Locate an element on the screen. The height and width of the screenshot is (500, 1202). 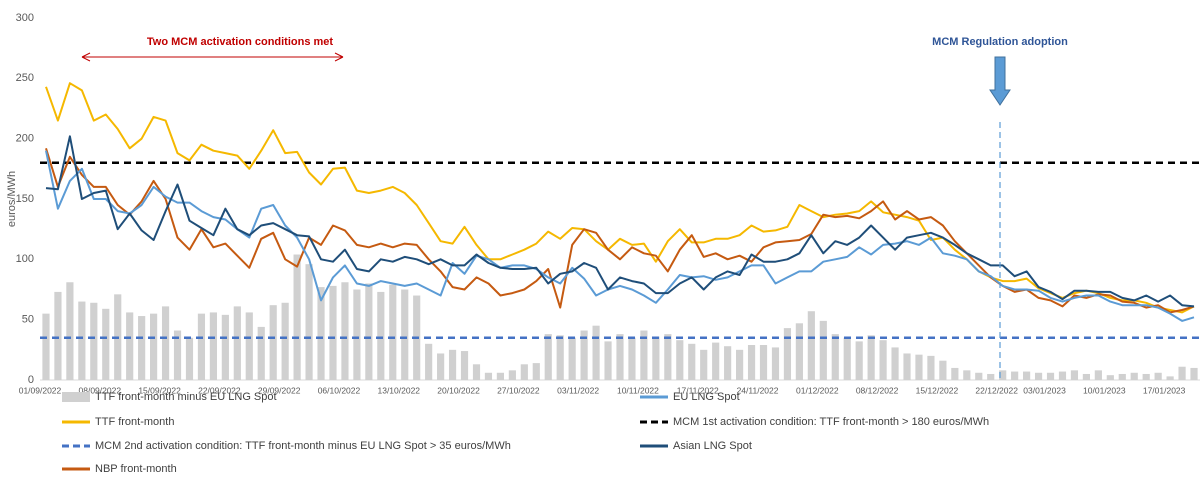
x-tick-label: 10/11/2022 is located at coordinates (638, 390).